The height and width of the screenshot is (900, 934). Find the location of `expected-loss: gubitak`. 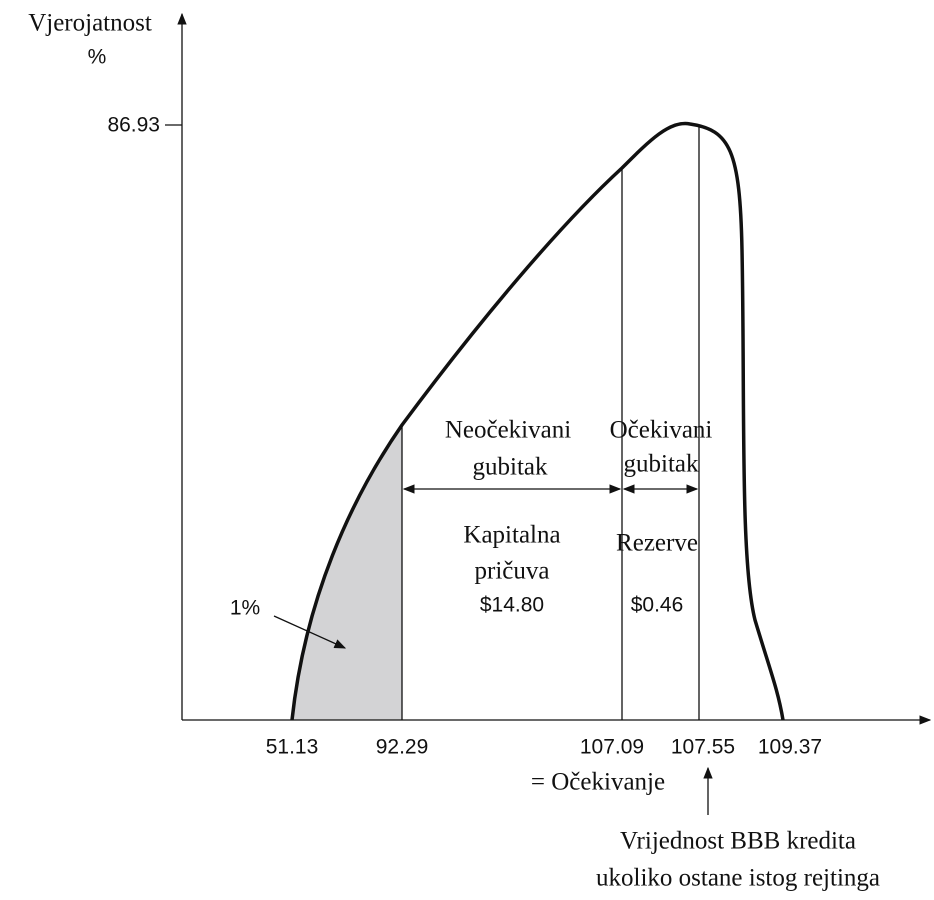

expected-loss: gubitak is located at coordinates (661, 464).